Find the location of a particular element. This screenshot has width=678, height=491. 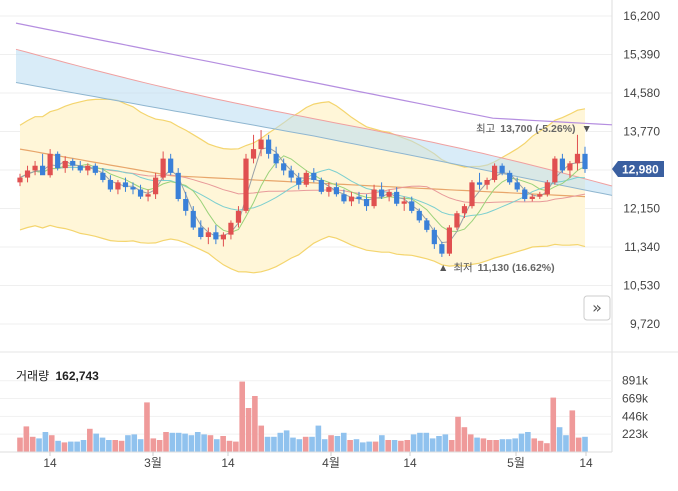

volume-label: 거래량 is located at coordinates (32, 376).